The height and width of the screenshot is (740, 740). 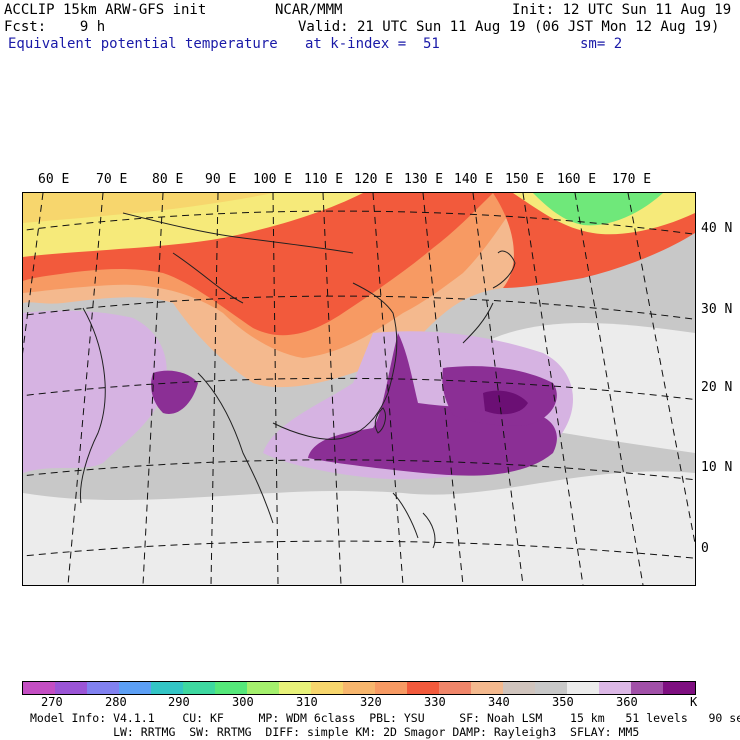 I want to click on green-patch, so click(x=598, y=209).